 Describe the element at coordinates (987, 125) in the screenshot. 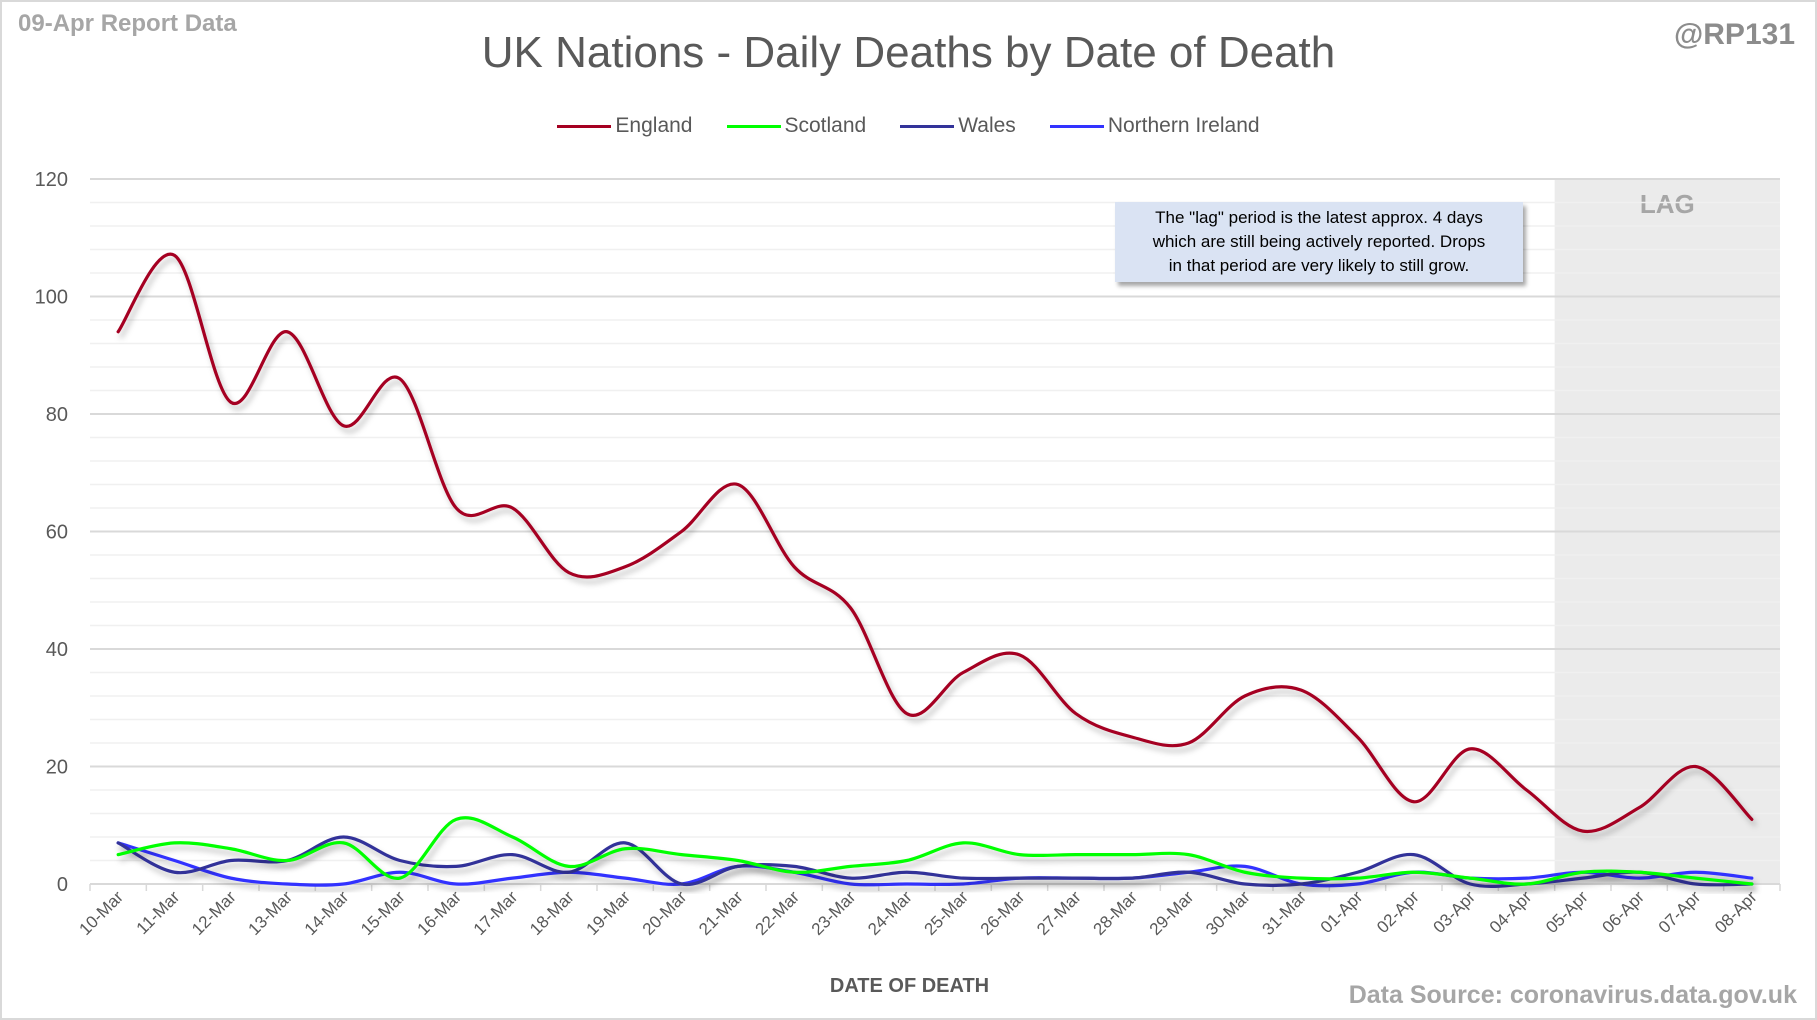

I see `legend-label-wales: Wales` at that location.